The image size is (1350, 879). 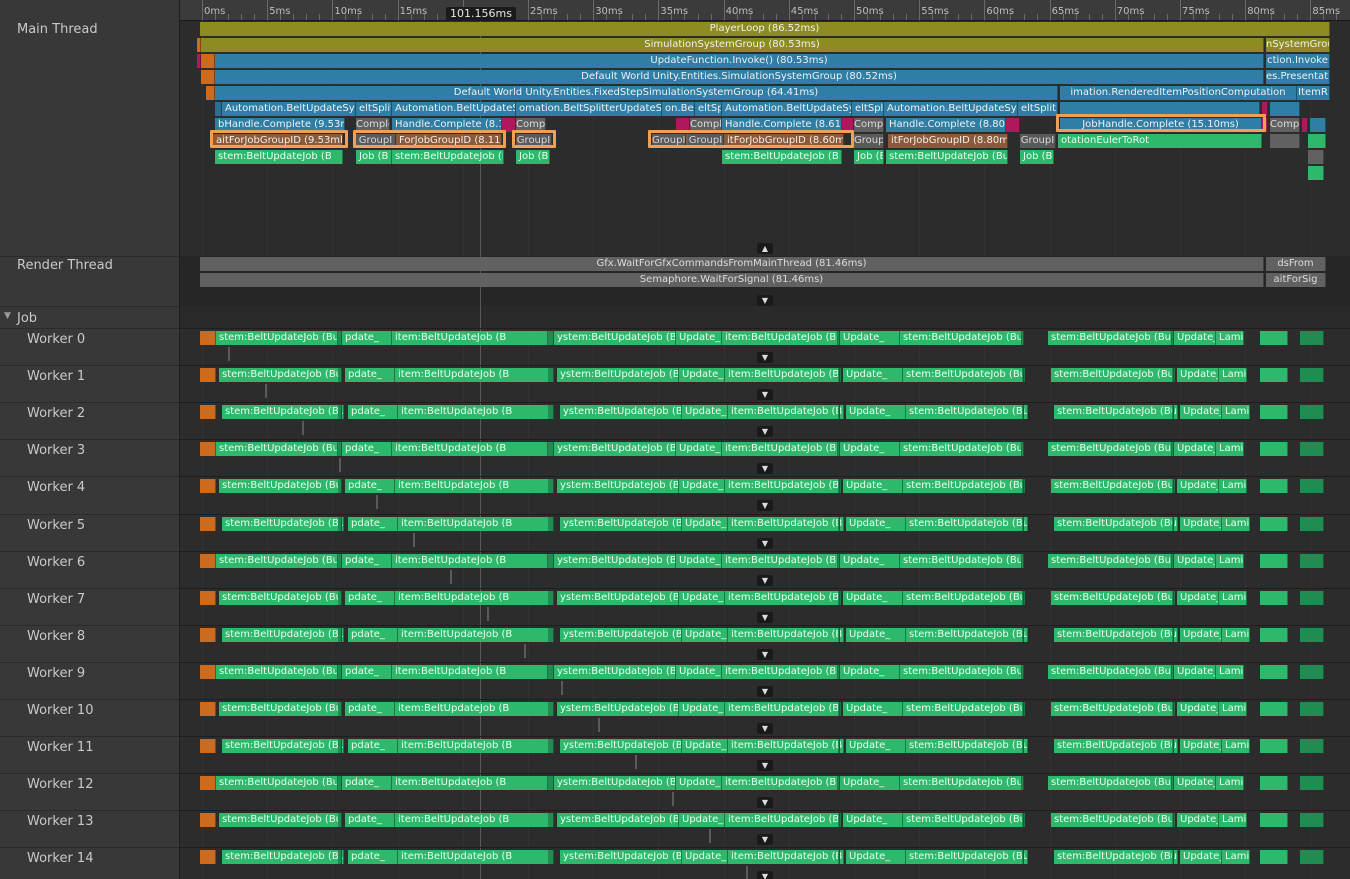 I want to click on wait-for-job-group-marker: itForJobGroupID (8.80m, so click(x=948, y=141).